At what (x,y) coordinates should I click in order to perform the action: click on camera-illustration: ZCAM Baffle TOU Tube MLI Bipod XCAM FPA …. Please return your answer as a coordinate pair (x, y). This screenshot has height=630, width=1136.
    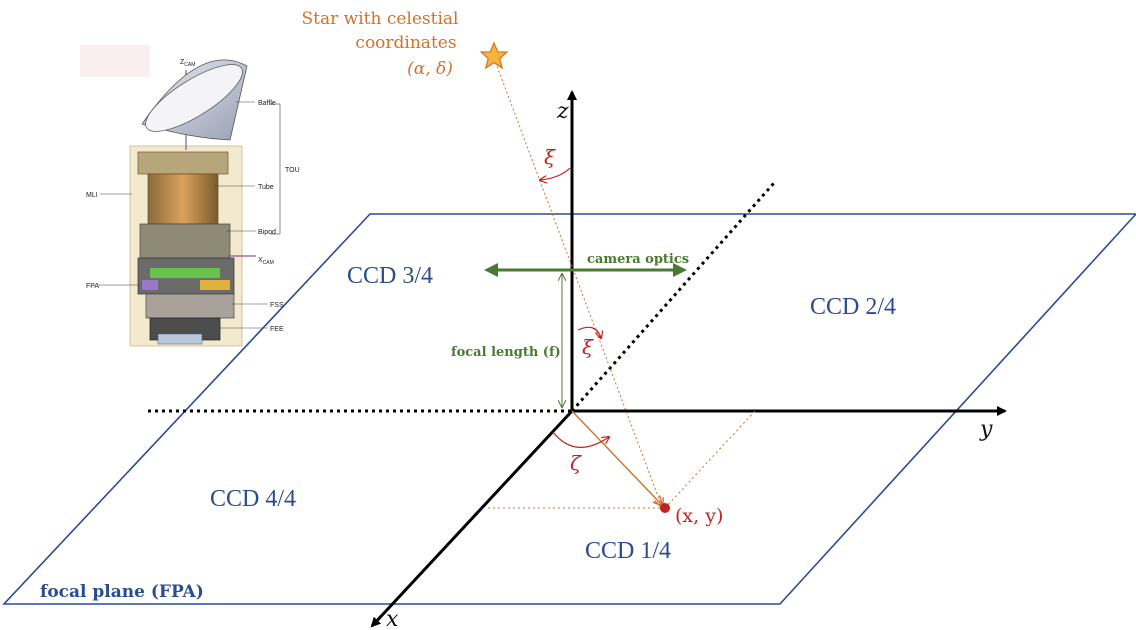
    Looking at the image, I should click on (190, 196).